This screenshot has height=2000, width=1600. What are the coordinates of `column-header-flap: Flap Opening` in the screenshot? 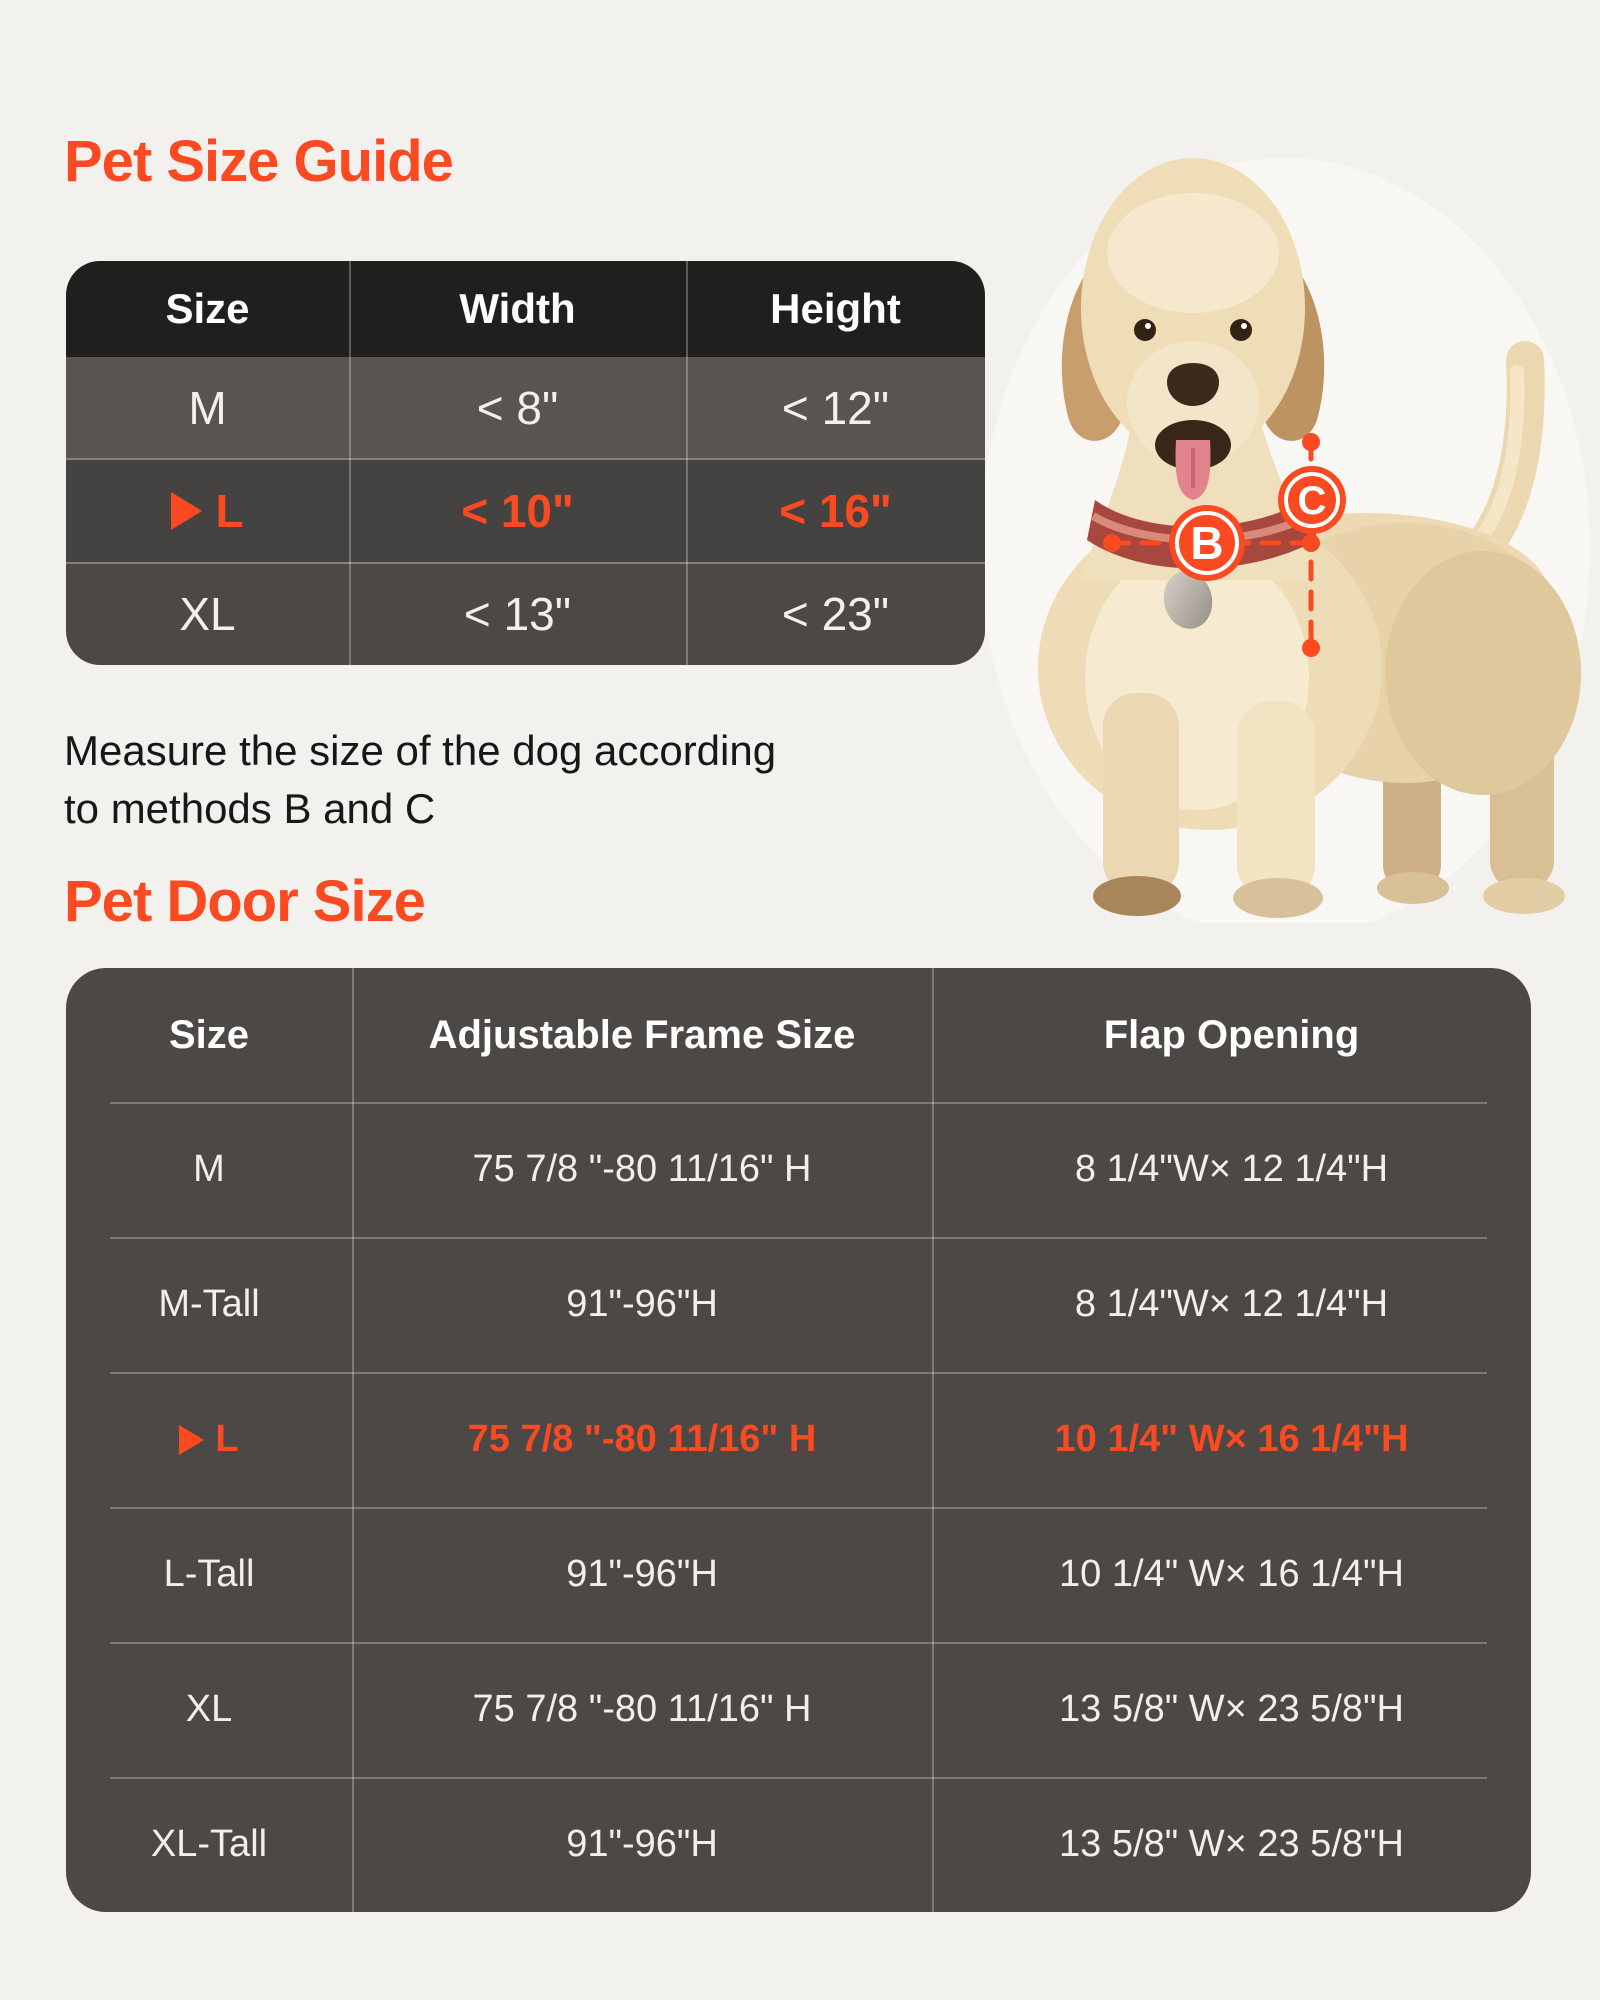 It's located at (1231, 1034).